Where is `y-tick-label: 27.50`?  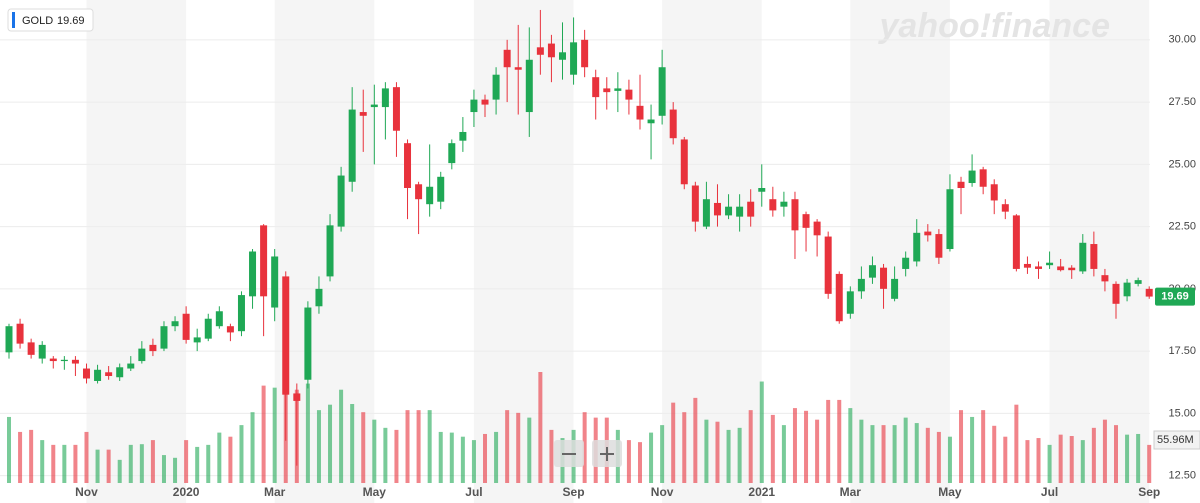 y-tick-label: 27.50 is located at coordinates (1182, 102).